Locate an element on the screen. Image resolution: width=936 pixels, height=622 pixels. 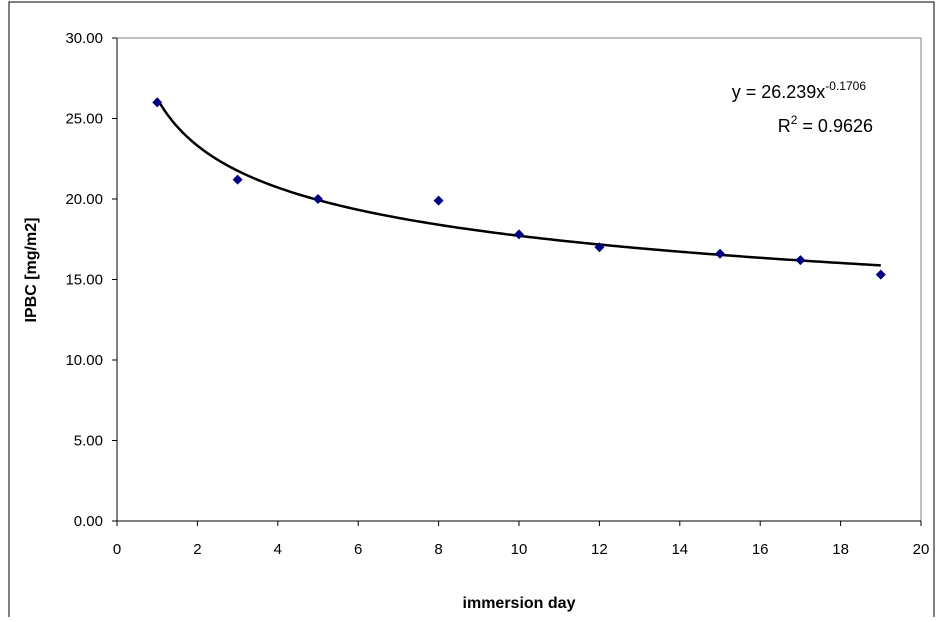
x-tick-label: 8 is located at coordinates (438, 549).